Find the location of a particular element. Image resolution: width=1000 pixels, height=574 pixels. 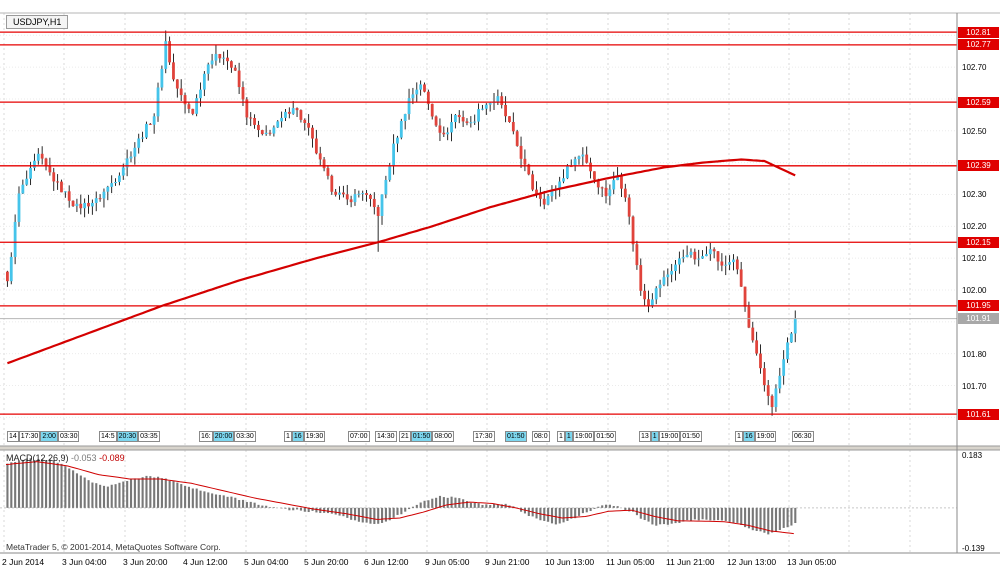

session-marker: 1 16 19:00 is located at coordinates (756, 436).